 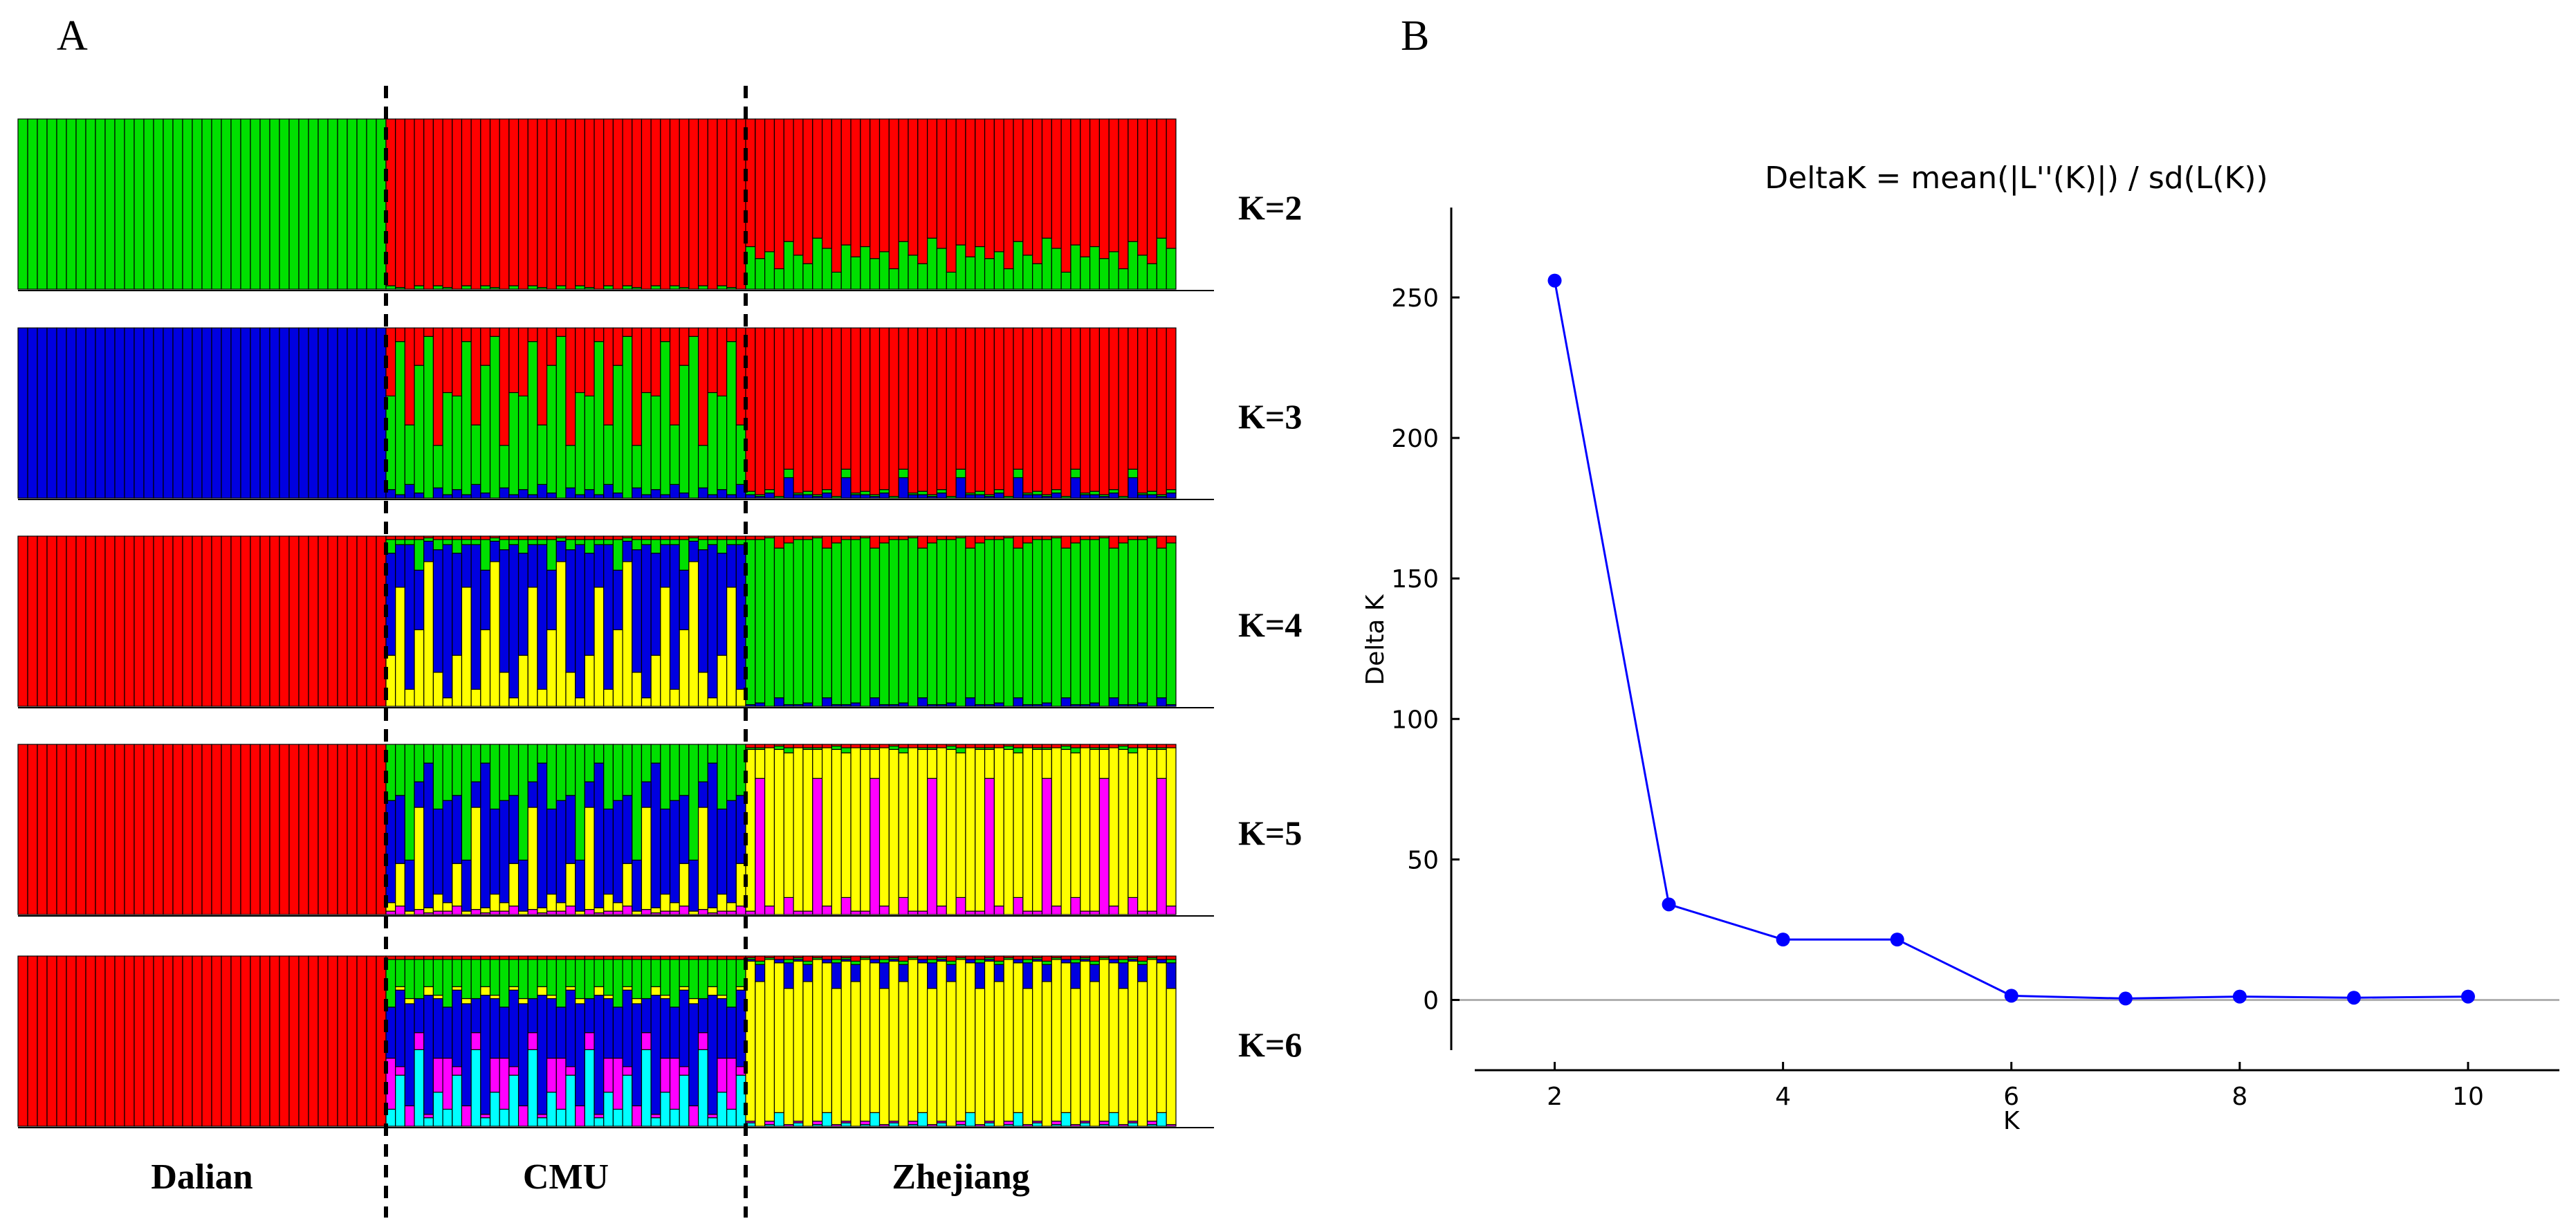 What do you see at coordinates (1375, 639) in the screenshot?
I see `y-axis-label: Delta K` at bounding box center [1375, 639].